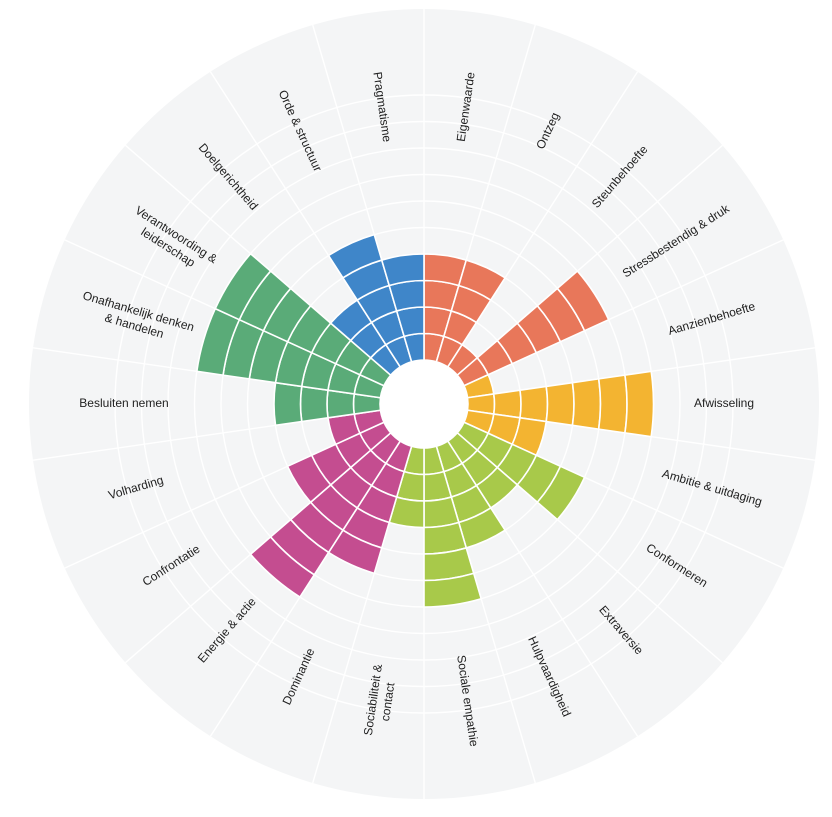 The height and width of the screenshot is (817, 832). Describe the element at coordinates (402, 308) in the screenshot. I see `wedge-pragmatisme` at that location.